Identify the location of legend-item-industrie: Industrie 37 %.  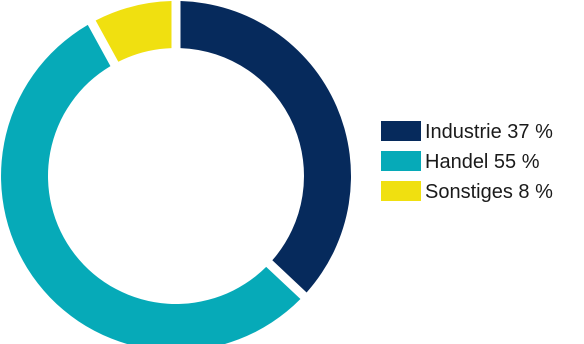
(467, 132).